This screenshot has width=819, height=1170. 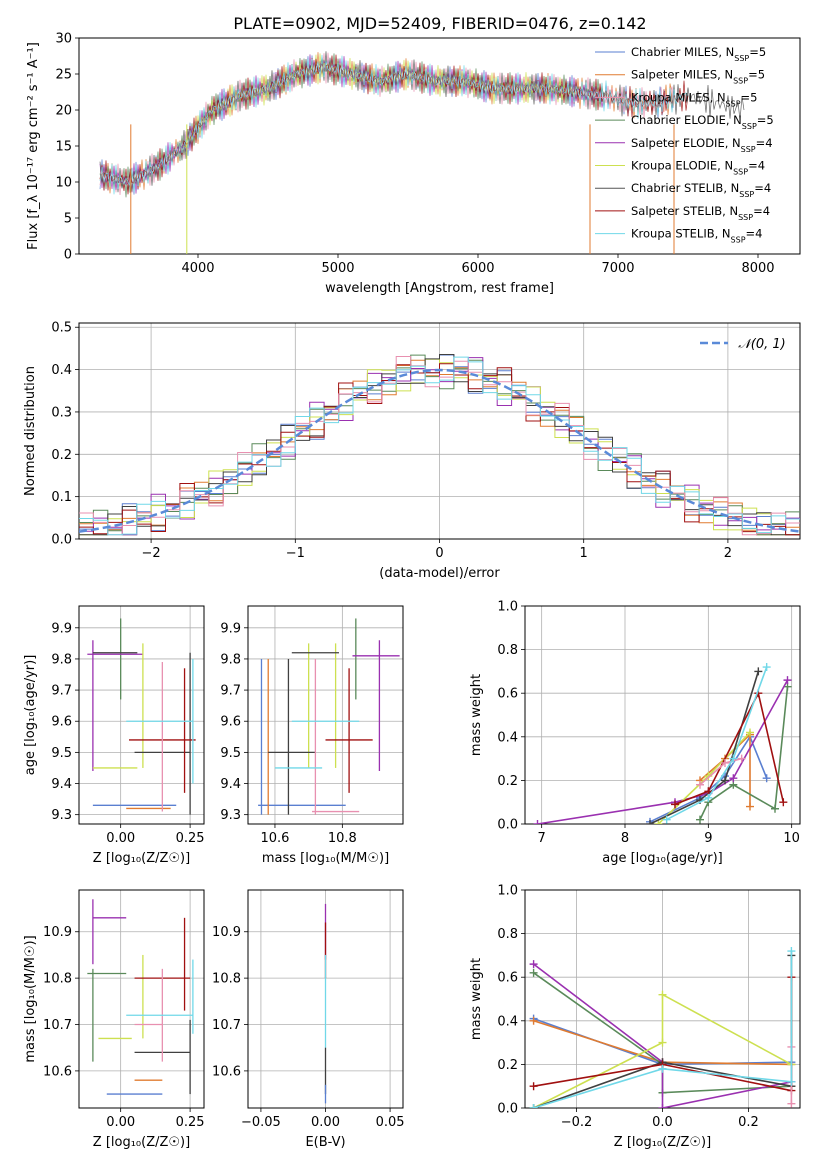 I want to click on x-tick-label: 8000, so click(x=757, y=268).